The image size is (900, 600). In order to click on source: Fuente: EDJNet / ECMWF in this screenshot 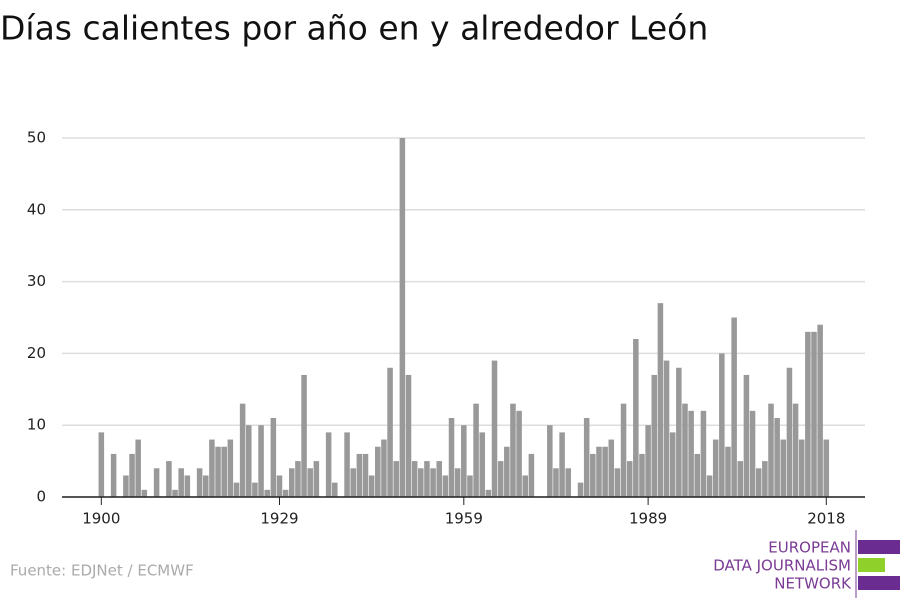, I will do `click(102, 571)`.